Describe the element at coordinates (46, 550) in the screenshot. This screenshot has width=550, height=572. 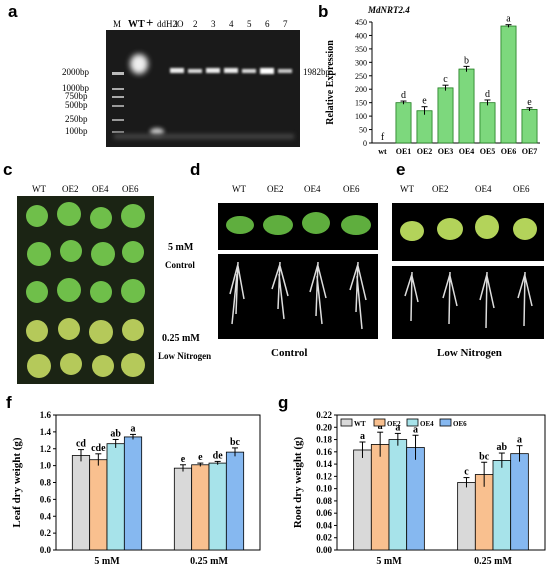
I see `chart-f-ytick-label: 0.0` at that location.